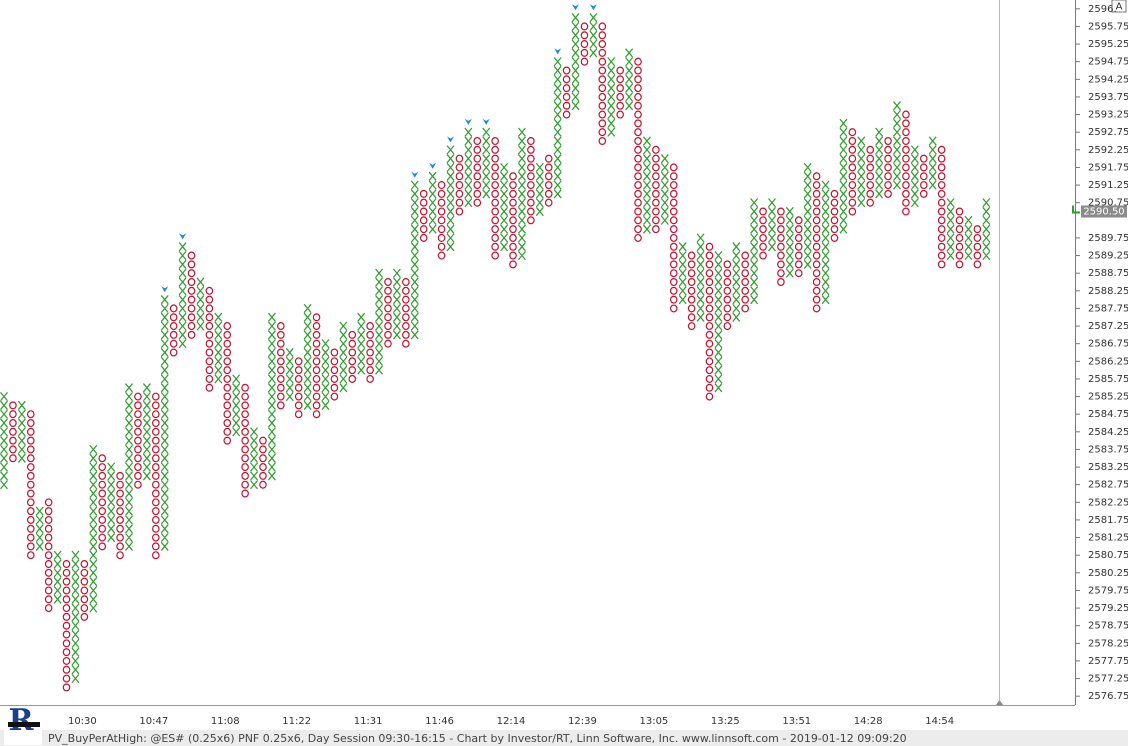 This screenshot has height=746, width=1128. What do you see at coordinates (1108, 238) in the screenshot?
I see `y-tick-label: 2589.75` at bounding box center [1108, 238].